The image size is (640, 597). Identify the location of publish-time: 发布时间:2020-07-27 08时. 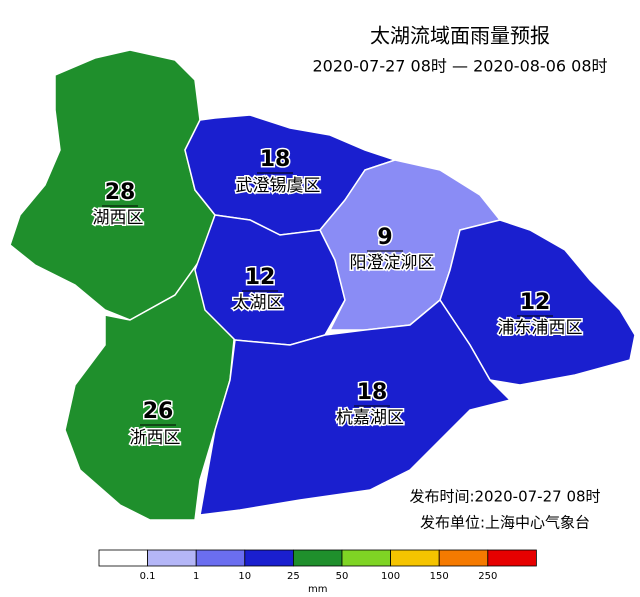
(504, 497).